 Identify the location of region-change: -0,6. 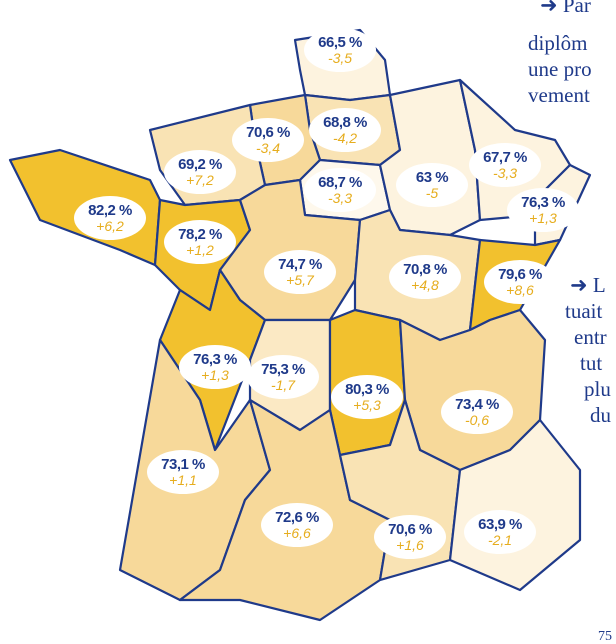
(477, 420).